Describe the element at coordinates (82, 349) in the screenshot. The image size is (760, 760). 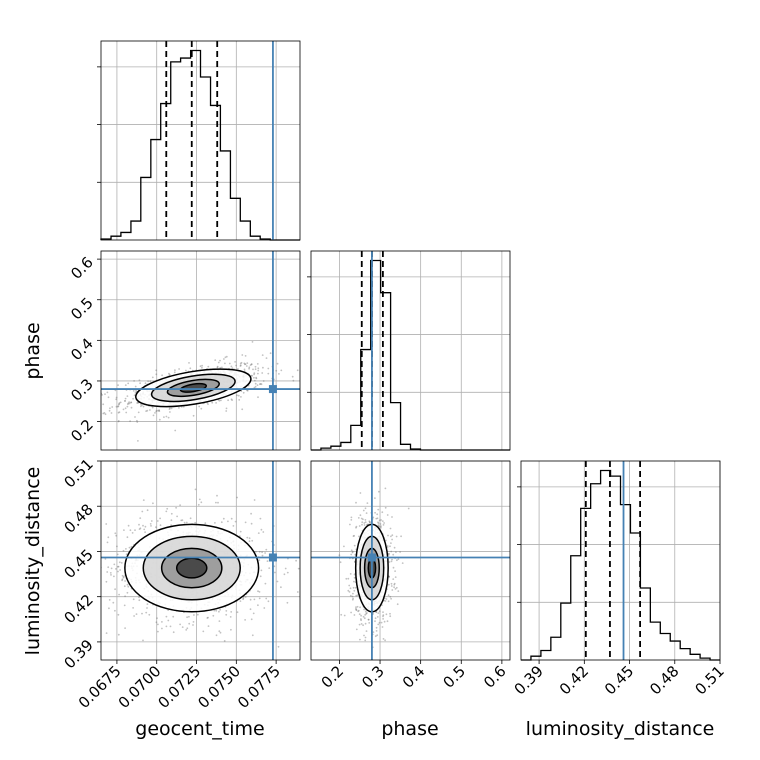
I see `ytick-label-phase-2: 0.4` at that location.